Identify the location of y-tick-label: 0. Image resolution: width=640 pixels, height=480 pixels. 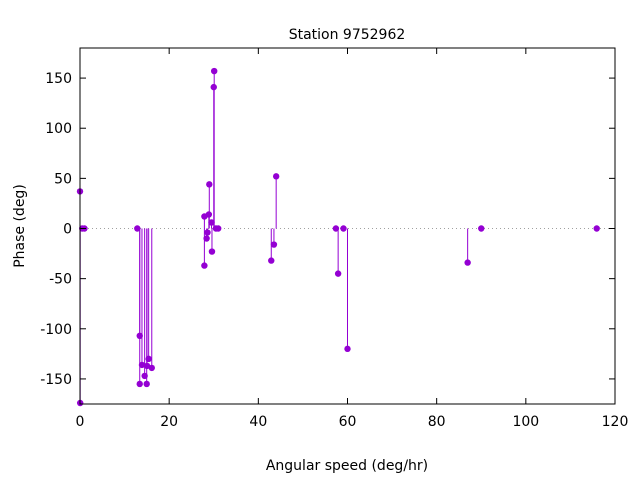
(67, 230).